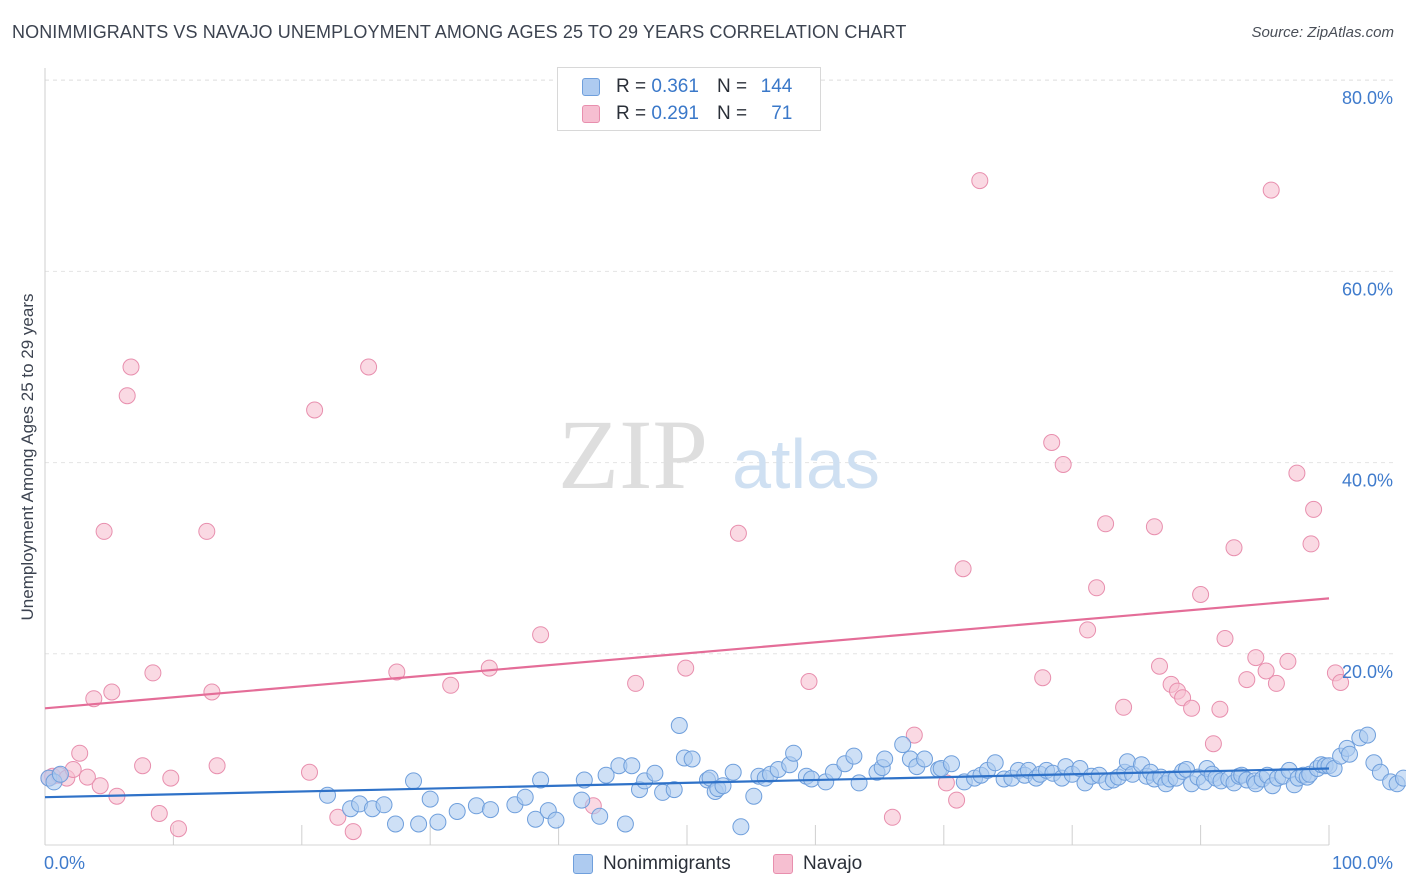  I want to click on legend-row-nonimmigrants: R = 0.361 N = 144, so click(687, 87).